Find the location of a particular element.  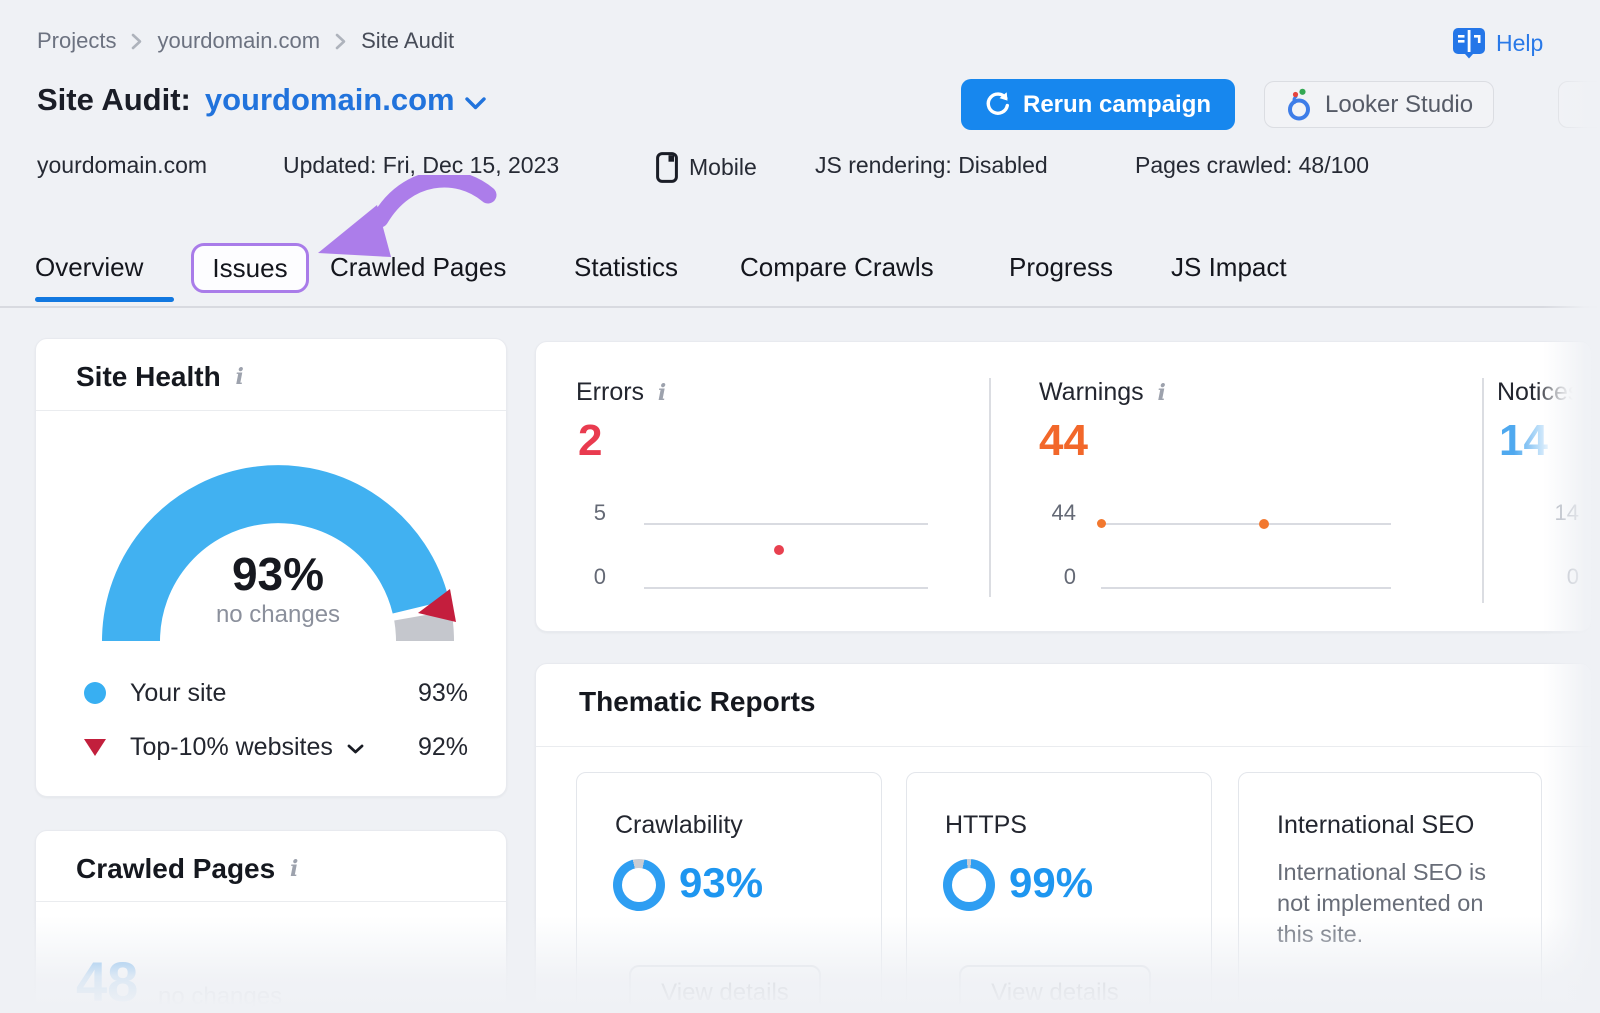

meta-device: Mobile is located at coordinates (706, 167).